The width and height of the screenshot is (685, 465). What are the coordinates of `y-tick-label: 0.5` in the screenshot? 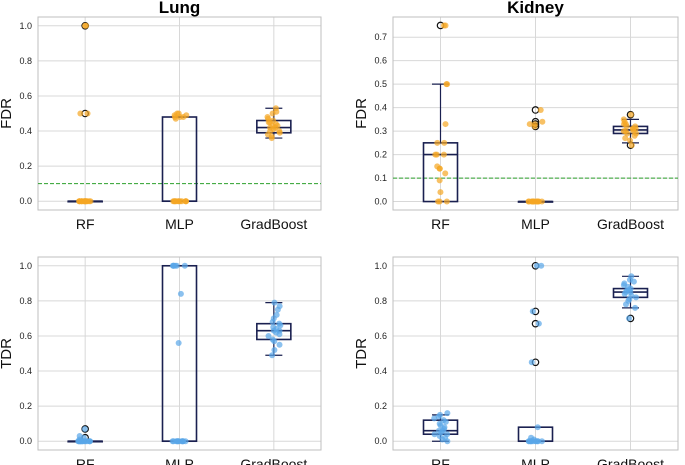 It's located at (380, 84).